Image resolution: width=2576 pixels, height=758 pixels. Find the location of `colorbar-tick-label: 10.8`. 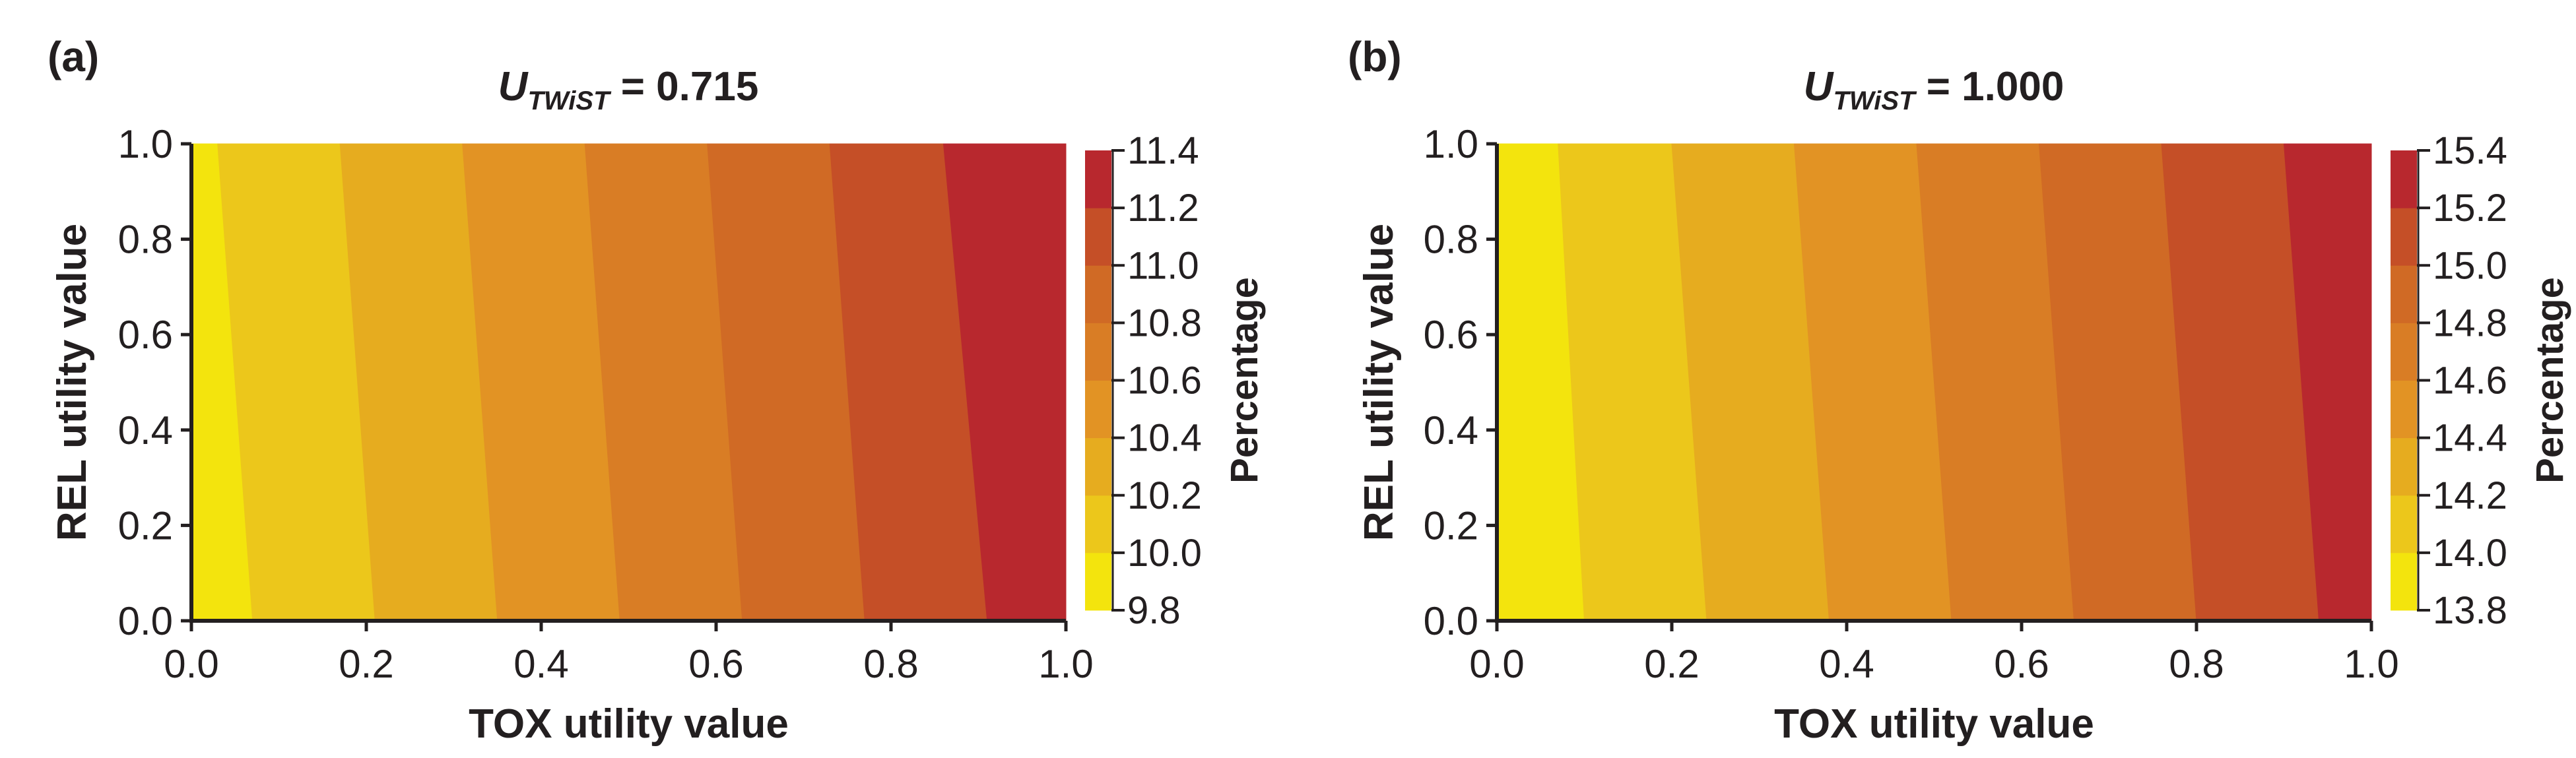

colorbar-tick-label: 10.8 is located at coordinates (1164, 322).